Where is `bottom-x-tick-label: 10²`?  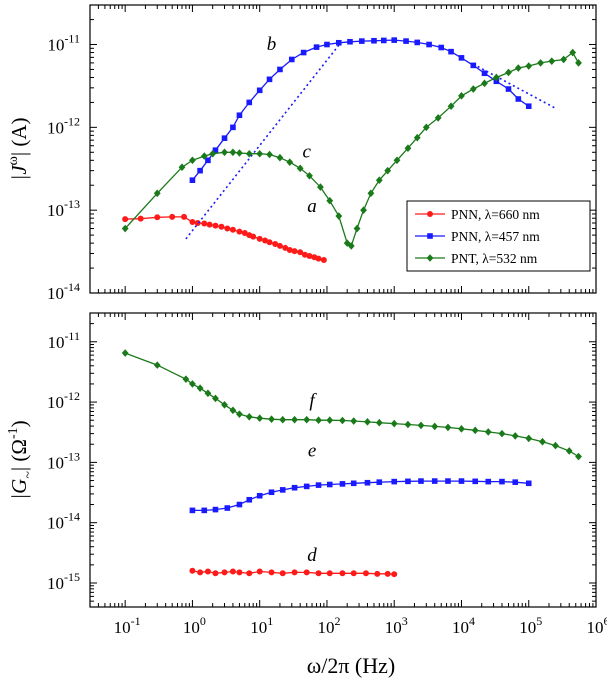
bottom-x-tick-label: 10² is located at coordinates (328, 625).